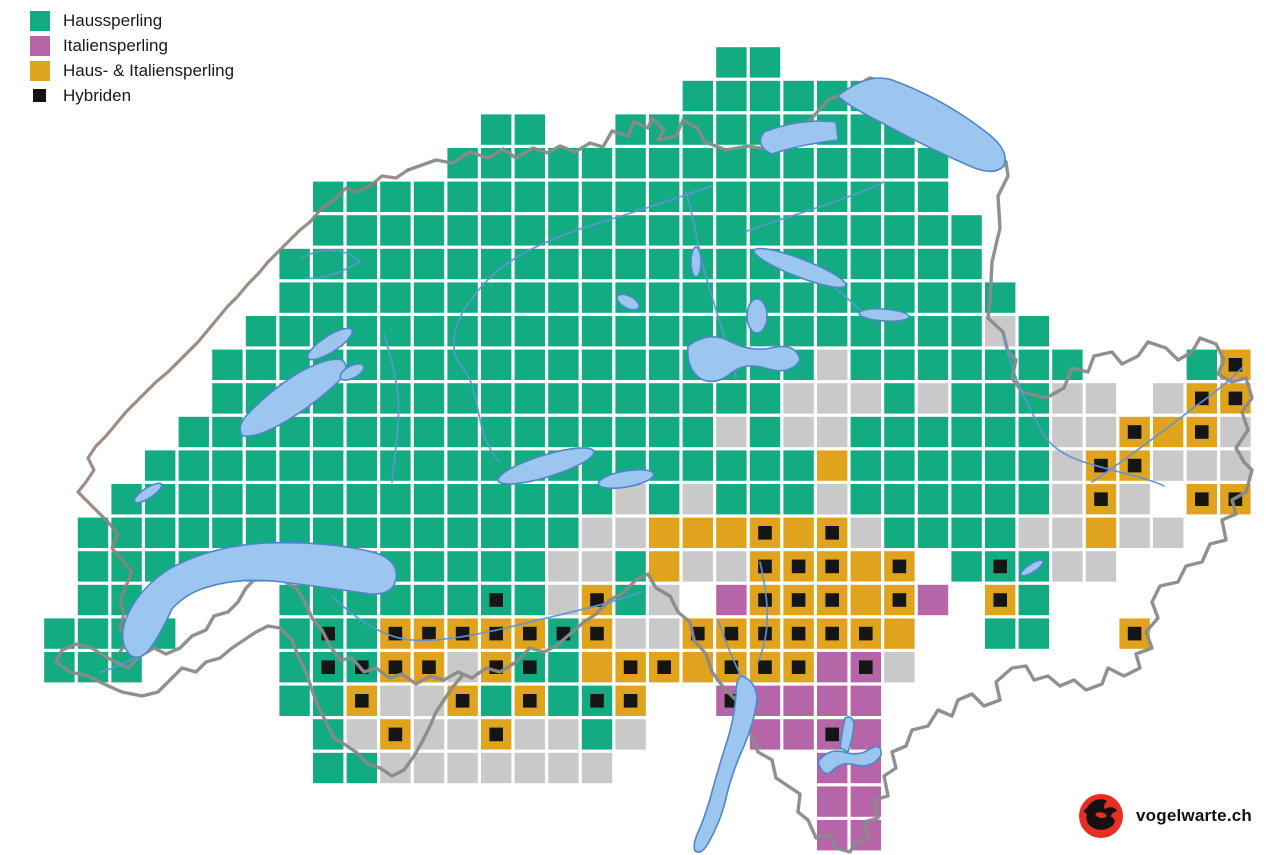 The height and width of the screenshot is (855, 1280). What do you see at coordinates (40, 45) in the screenshot?
I see `italiensperling-swatch-icon` at bounding box center [40, 45].